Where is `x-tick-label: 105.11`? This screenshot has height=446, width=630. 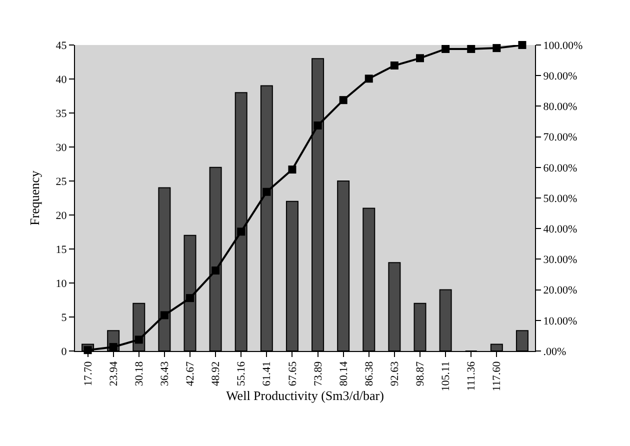
x-tick-label: 105.11 is located at coordinates (446, 376).